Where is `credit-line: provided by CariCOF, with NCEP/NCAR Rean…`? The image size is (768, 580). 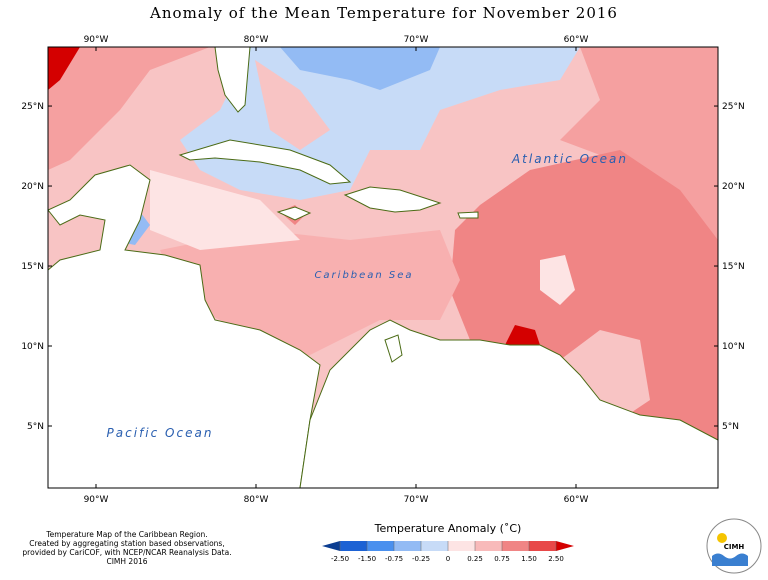 credit-line: provided by CariCOF, with NCEP/NCAR Rean… is located at coordinates (126, 552).